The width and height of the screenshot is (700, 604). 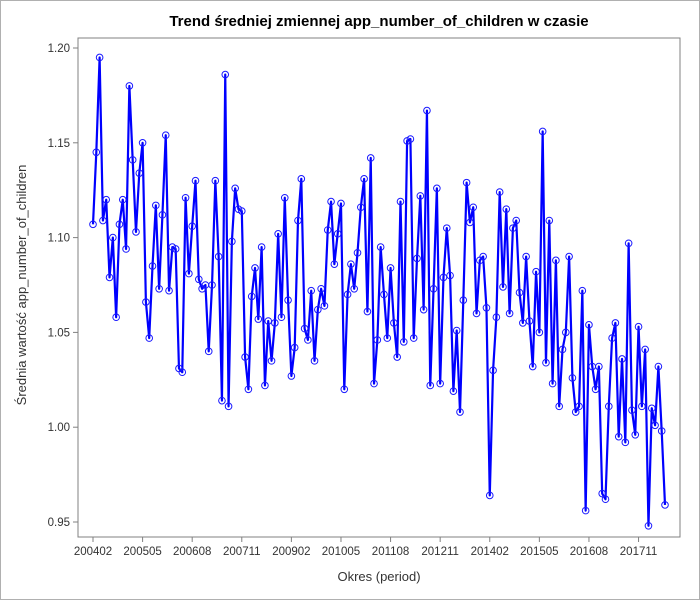 What do you see at coordinates (142, 552) in the screenshot?
I see `x-tick-label: 200505` at bounding box center [142, 552].